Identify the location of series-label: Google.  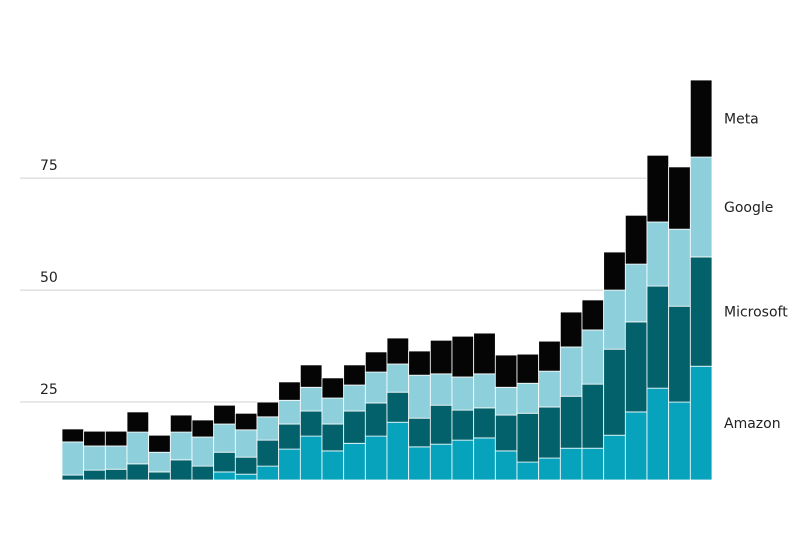
(748, 208).